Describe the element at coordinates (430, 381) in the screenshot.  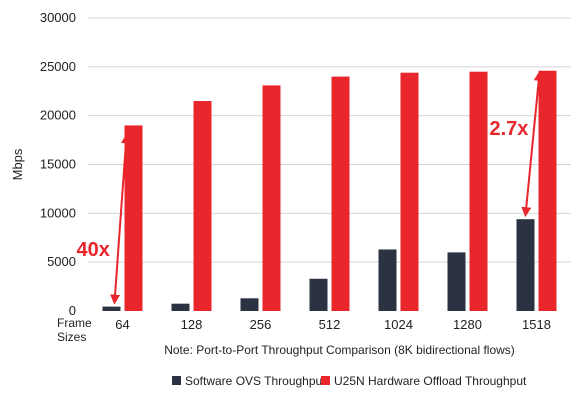
I see `legend-label: U25N Hardware Offload Throughput` at that location.